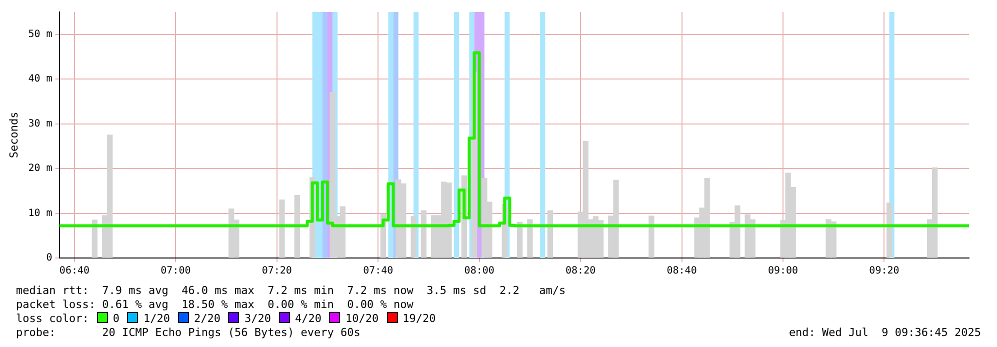 This screenshot has height=347, width=997. Describe the element at coordinates (378, 271) in the screenshot. I see `x-tick-label: 07:40` at that location.